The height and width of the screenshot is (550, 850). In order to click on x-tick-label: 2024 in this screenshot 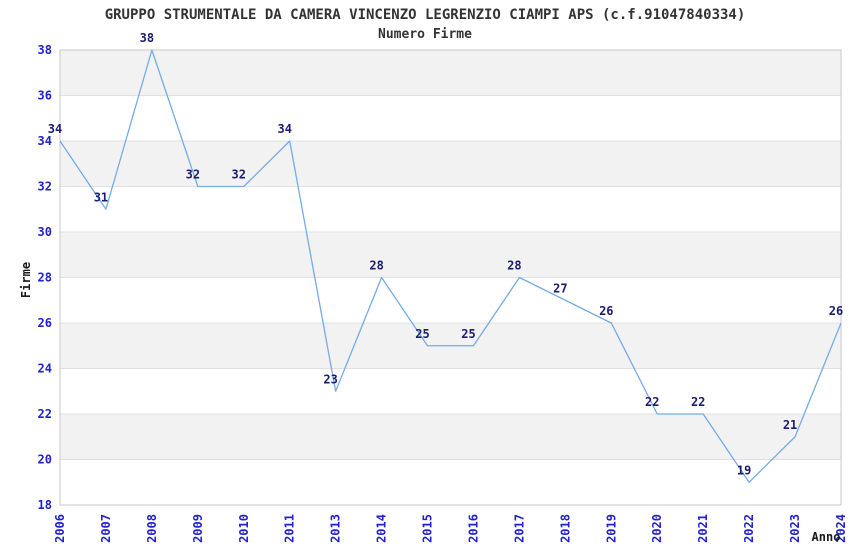, I will do `click(841, 528)`.